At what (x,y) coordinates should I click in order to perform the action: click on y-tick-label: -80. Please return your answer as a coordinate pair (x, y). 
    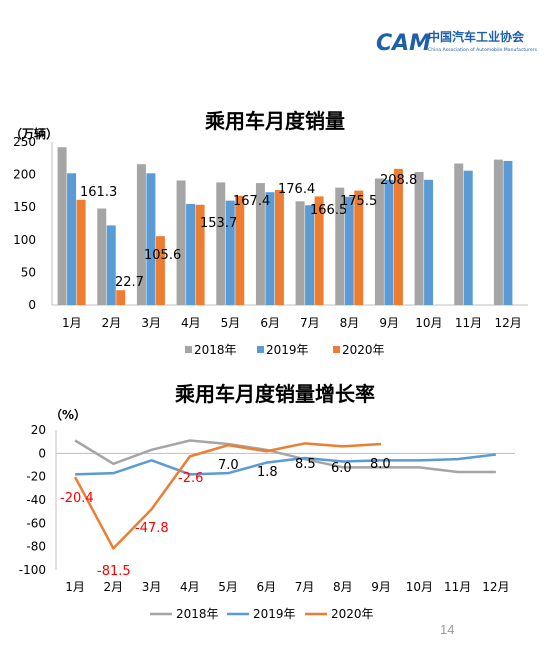
    Looking at the image, I should click on (36, 547).